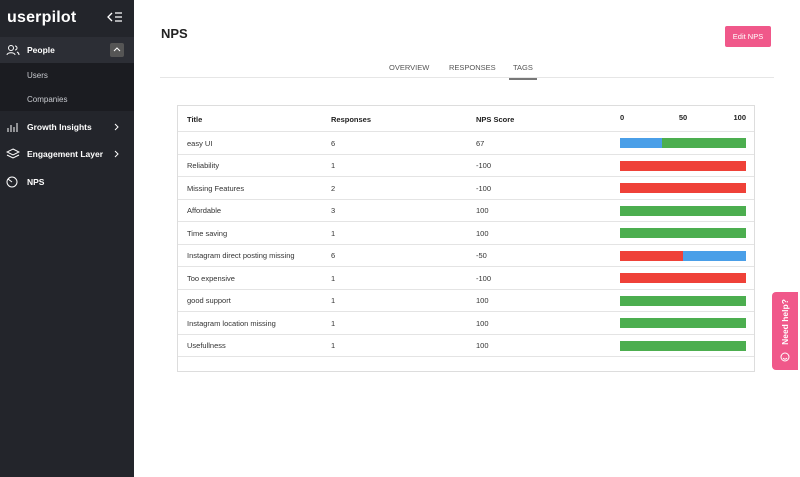 This screenshot has width=800, height=477. What do you see at coordinates (211, 278) in the screenshot?
I see `cell-title: Too expensive` at bounding box center [211, 278].